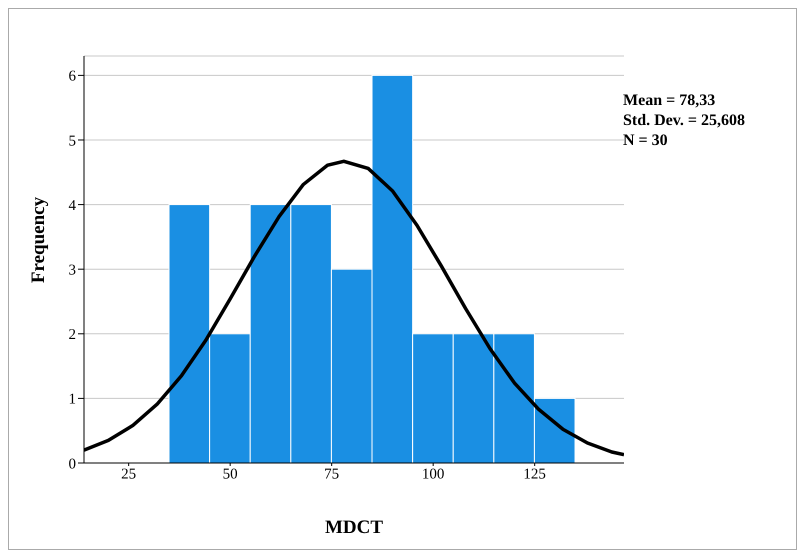 The image size is (803, 556). Describe the element at coordinates (354, 528) in the screenshot. I see `x-axis-title: MDCT` at that location.